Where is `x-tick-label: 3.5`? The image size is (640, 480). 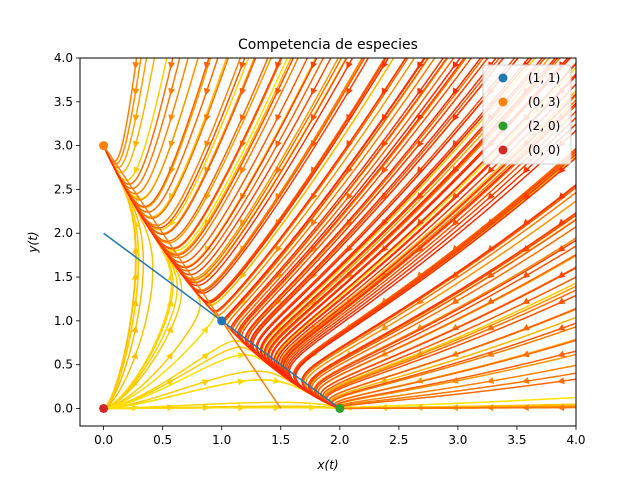
x-tick-label: 3.5 is located at coordinates (516, 440).